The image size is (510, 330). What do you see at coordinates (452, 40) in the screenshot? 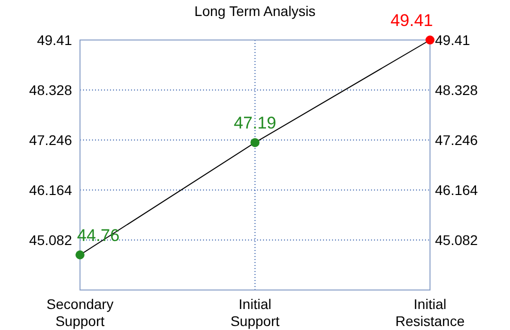
I see `y2-tick-label: 49.41` at bounding box center [452, 40].